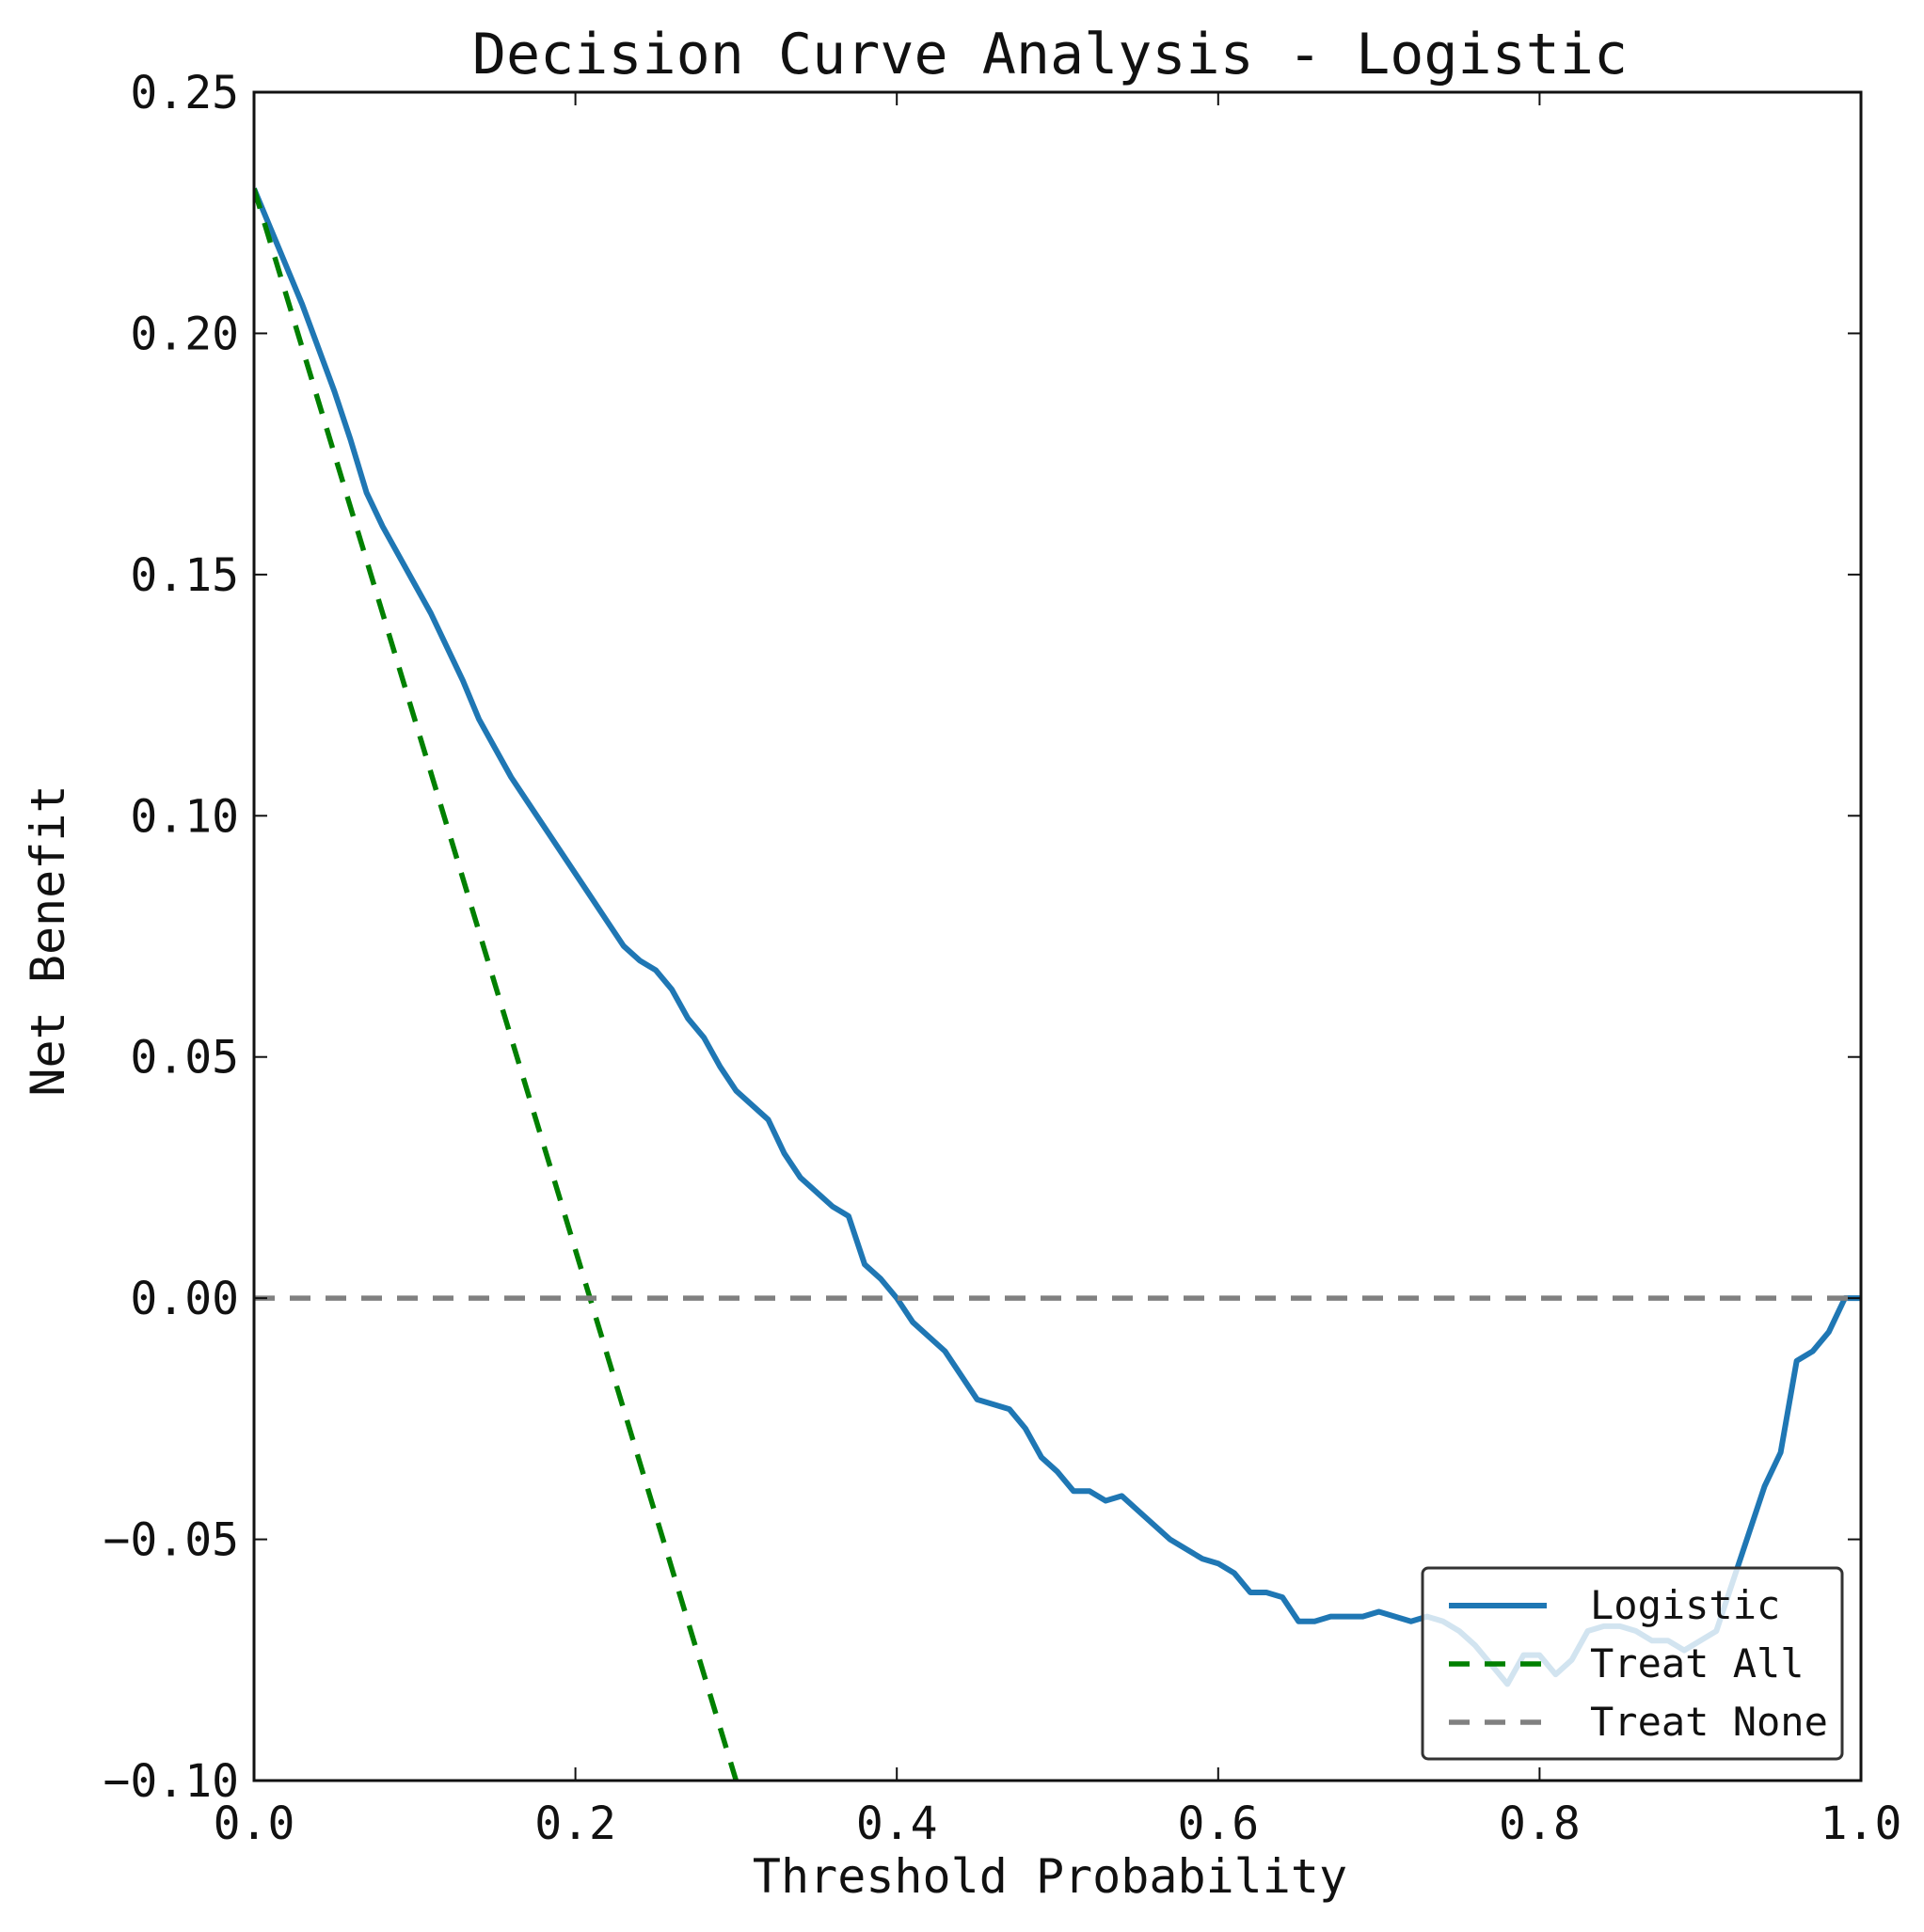 This screenshot has height=1932, width=1924. Describe the element at coordinates (1697, 1663) in the screenshot. I see `legend-label-treat-all: Treat All` at that location.